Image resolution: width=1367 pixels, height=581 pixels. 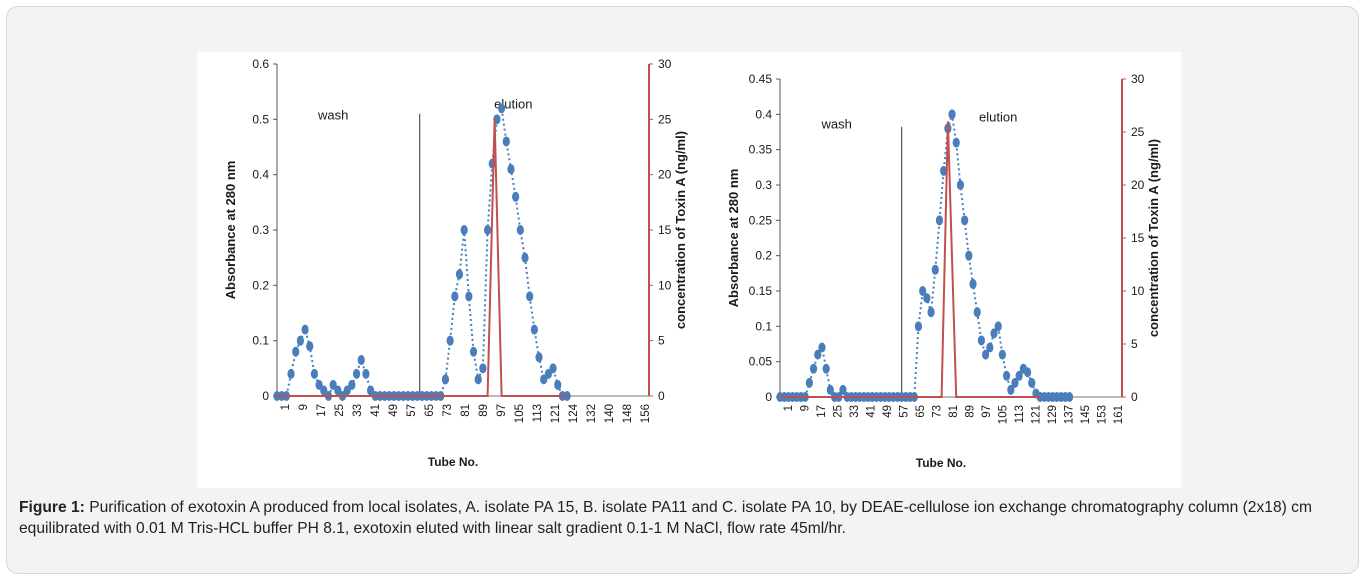 I want to click on left-tick-label: 0.35, so click(x=761, y=150).